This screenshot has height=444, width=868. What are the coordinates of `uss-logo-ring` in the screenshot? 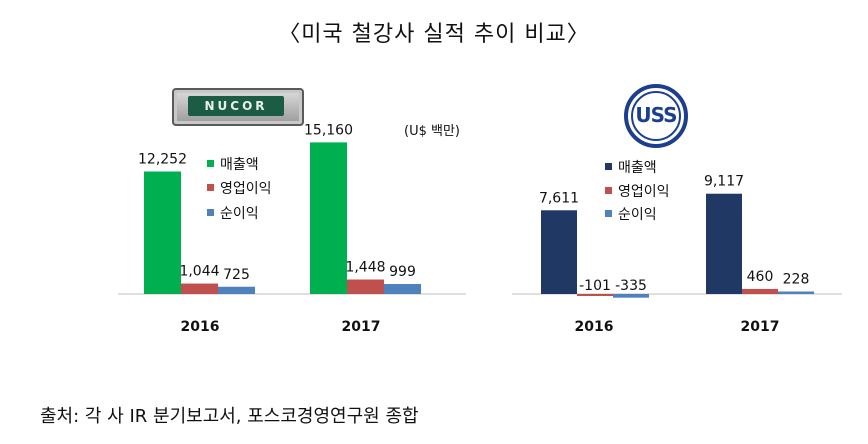 It's located at (656, 116).